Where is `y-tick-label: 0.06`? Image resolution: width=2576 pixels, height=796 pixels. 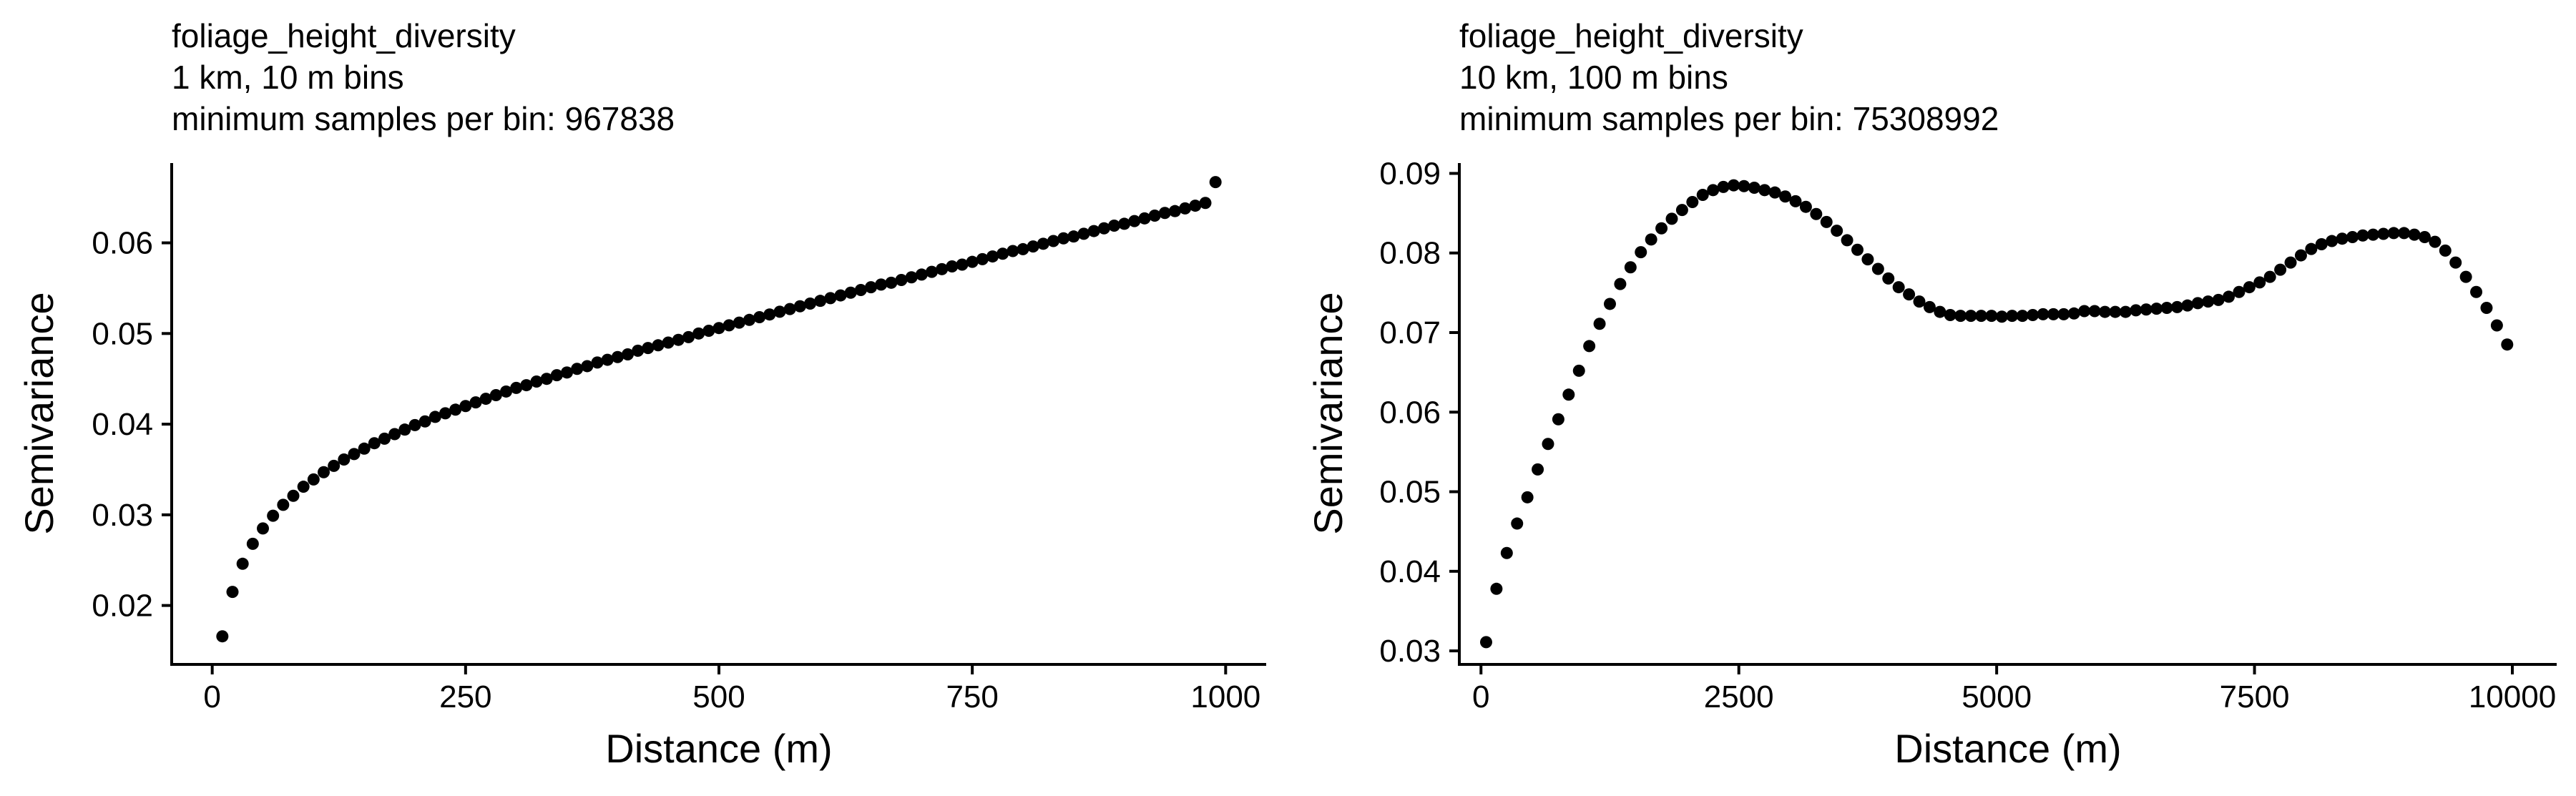 y-tick-label: 0.06 is located at coordinates (122, 243).